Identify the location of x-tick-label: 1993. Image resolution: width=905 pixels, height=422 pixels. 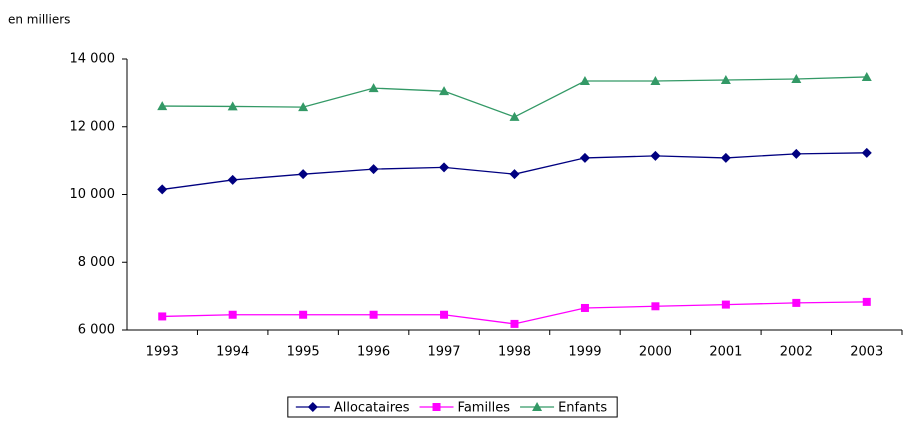
(162, 352).